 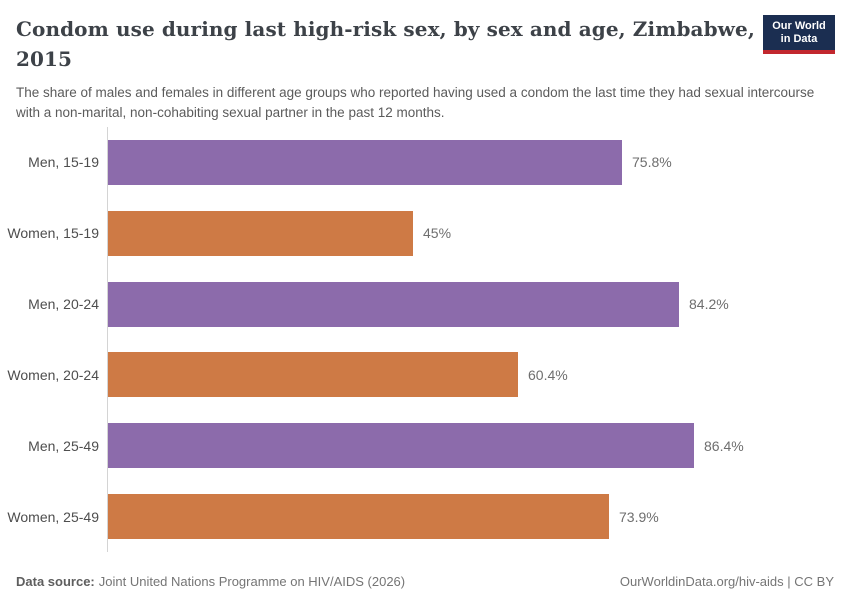 What do you see at coordinates (437, 233) in the screenshot?
I see `value-label-women-15-19: 45%` at bounding box center [437, 233].